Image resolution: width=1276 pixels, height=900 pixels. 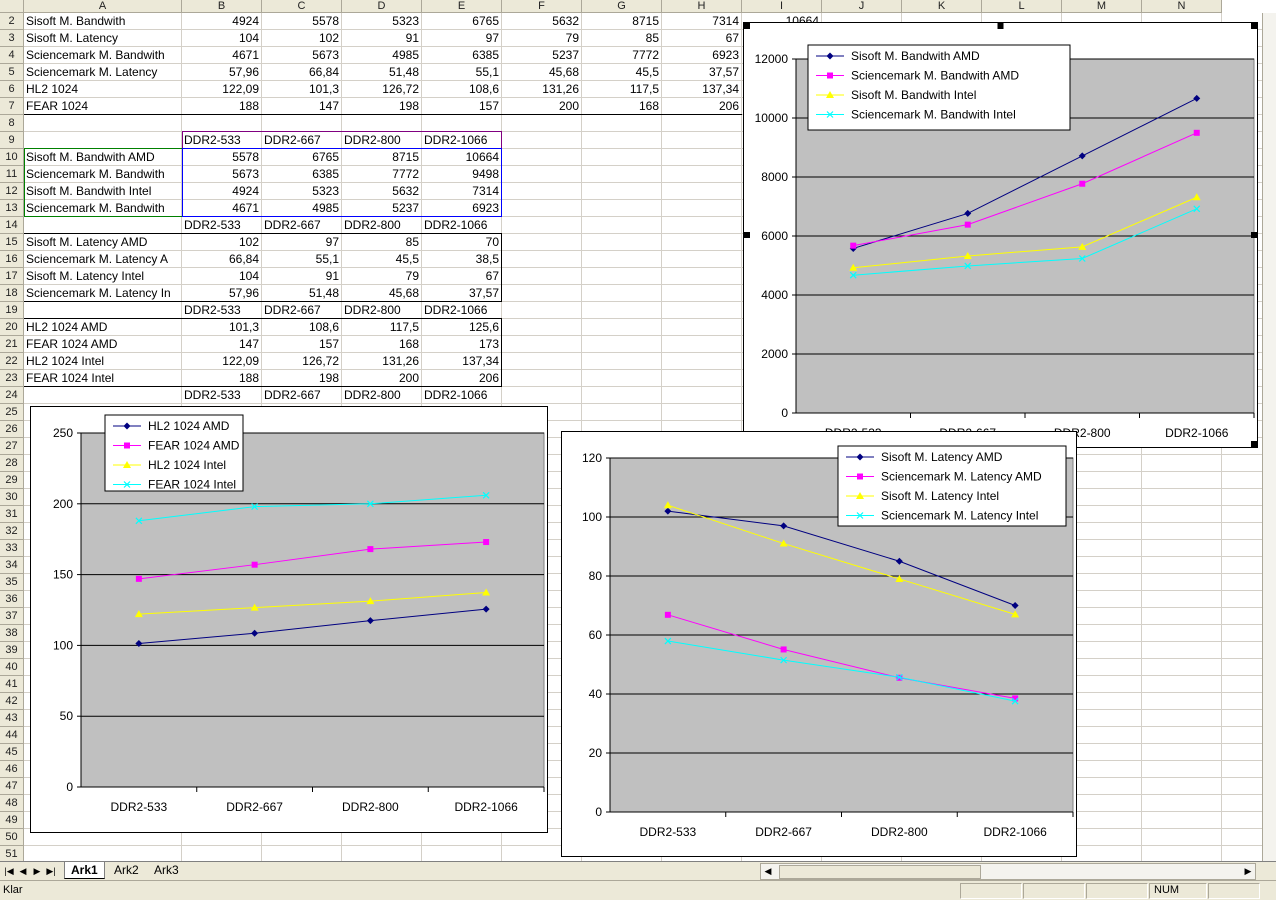 I want to click on cell-label: FEAR 1024, so click(x=57, y=106).